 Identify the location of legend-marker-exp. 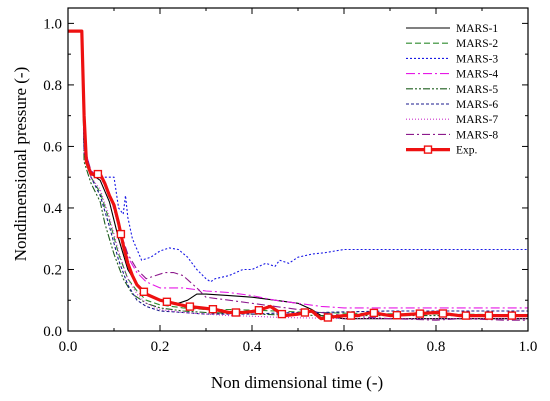
(428, 149).